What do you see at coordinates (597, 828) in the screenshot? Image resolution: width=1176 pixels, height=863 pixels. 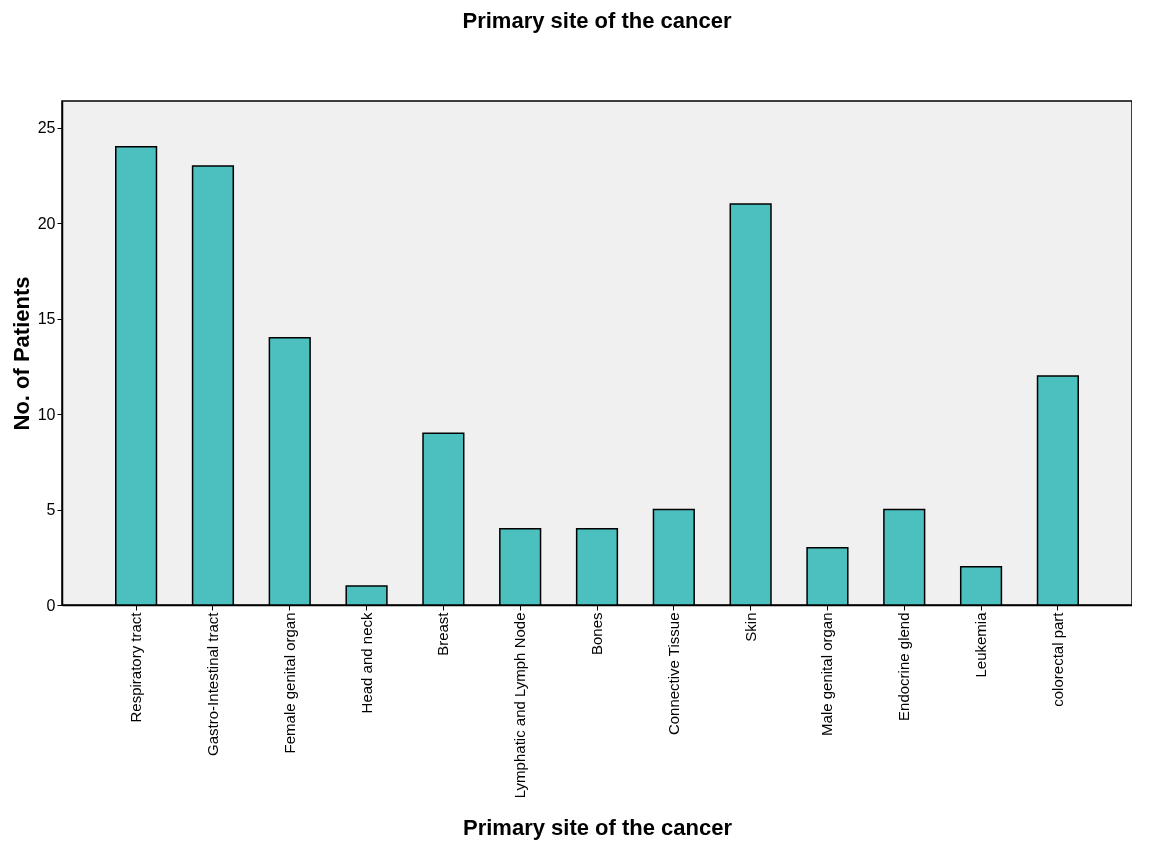 I see `x-axis-title: Primary site of the cancer` at bounding box center [597, 828].